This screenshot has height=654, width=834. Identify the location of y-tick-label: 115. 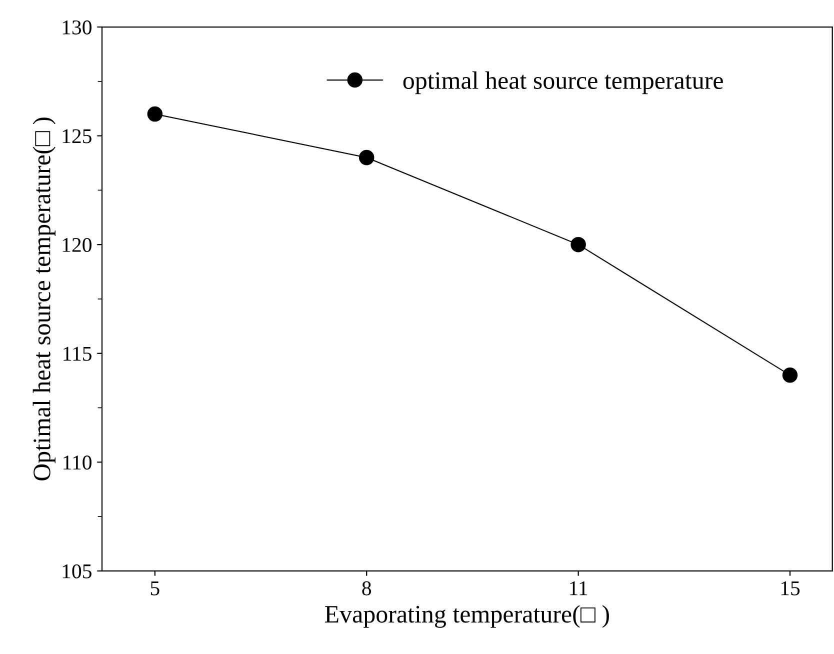
(78, 353).